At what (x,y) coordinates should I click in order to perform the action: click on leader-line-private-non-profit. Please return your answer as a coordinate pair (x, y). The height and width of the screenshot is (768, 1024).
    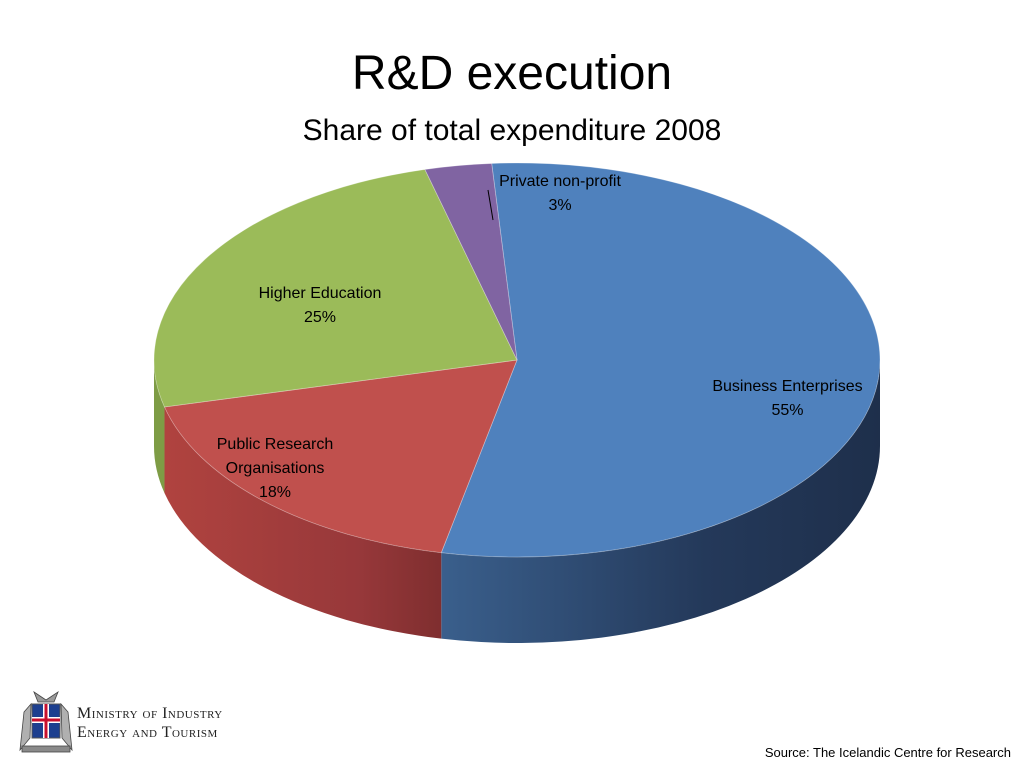
    Looking at the image, I should click on (490, 205).